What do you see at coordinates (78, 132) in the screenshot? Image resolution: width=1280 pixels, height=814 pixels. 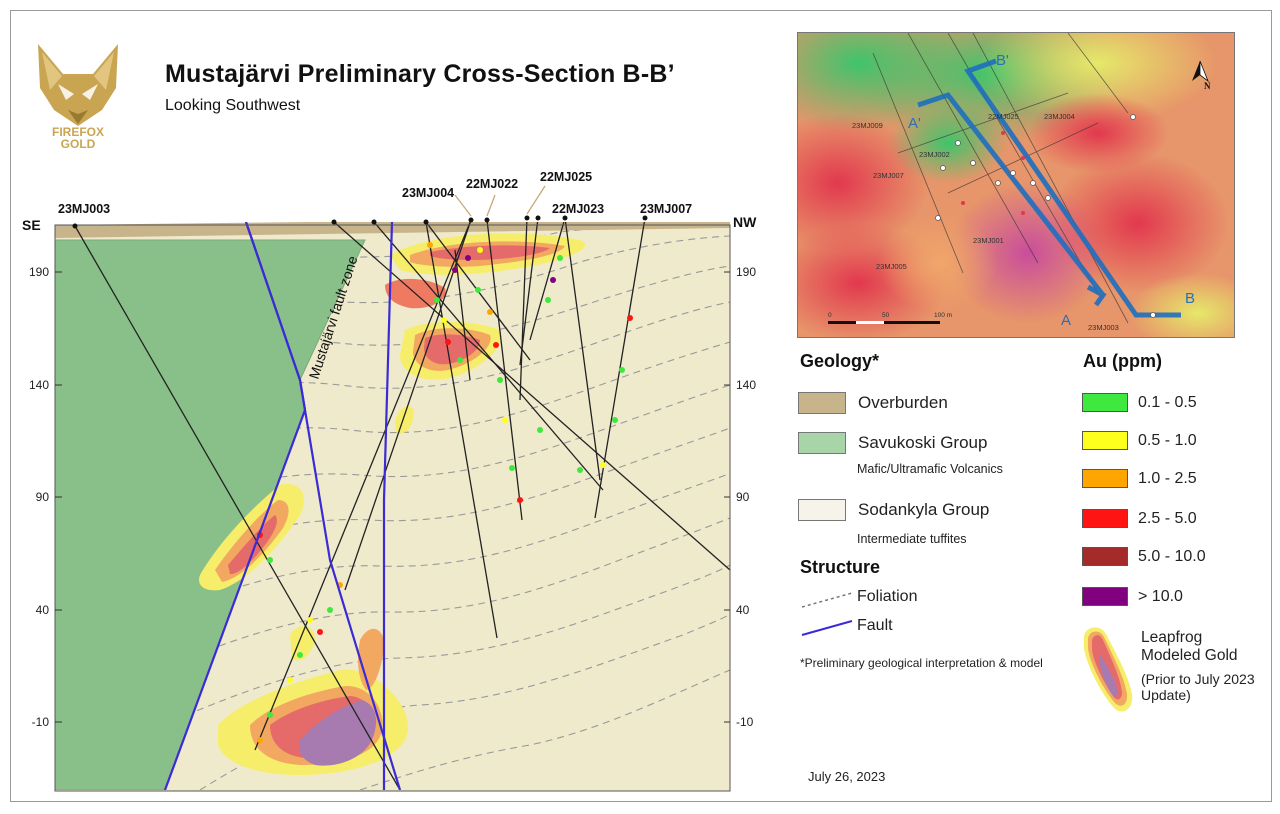 I see `logo-text-firefox: FIREFOX` at bounding box center [78, 132].